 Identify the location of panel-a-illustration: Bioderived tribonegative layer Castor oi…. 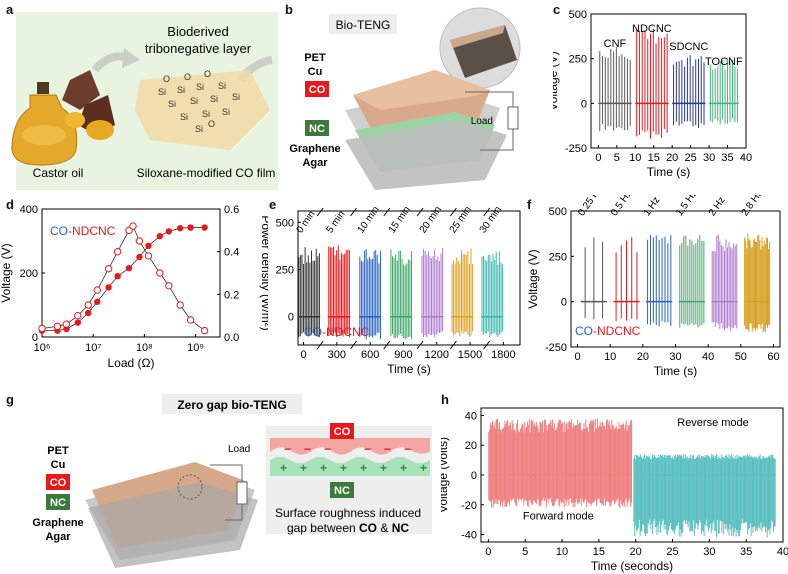
(144, 101).